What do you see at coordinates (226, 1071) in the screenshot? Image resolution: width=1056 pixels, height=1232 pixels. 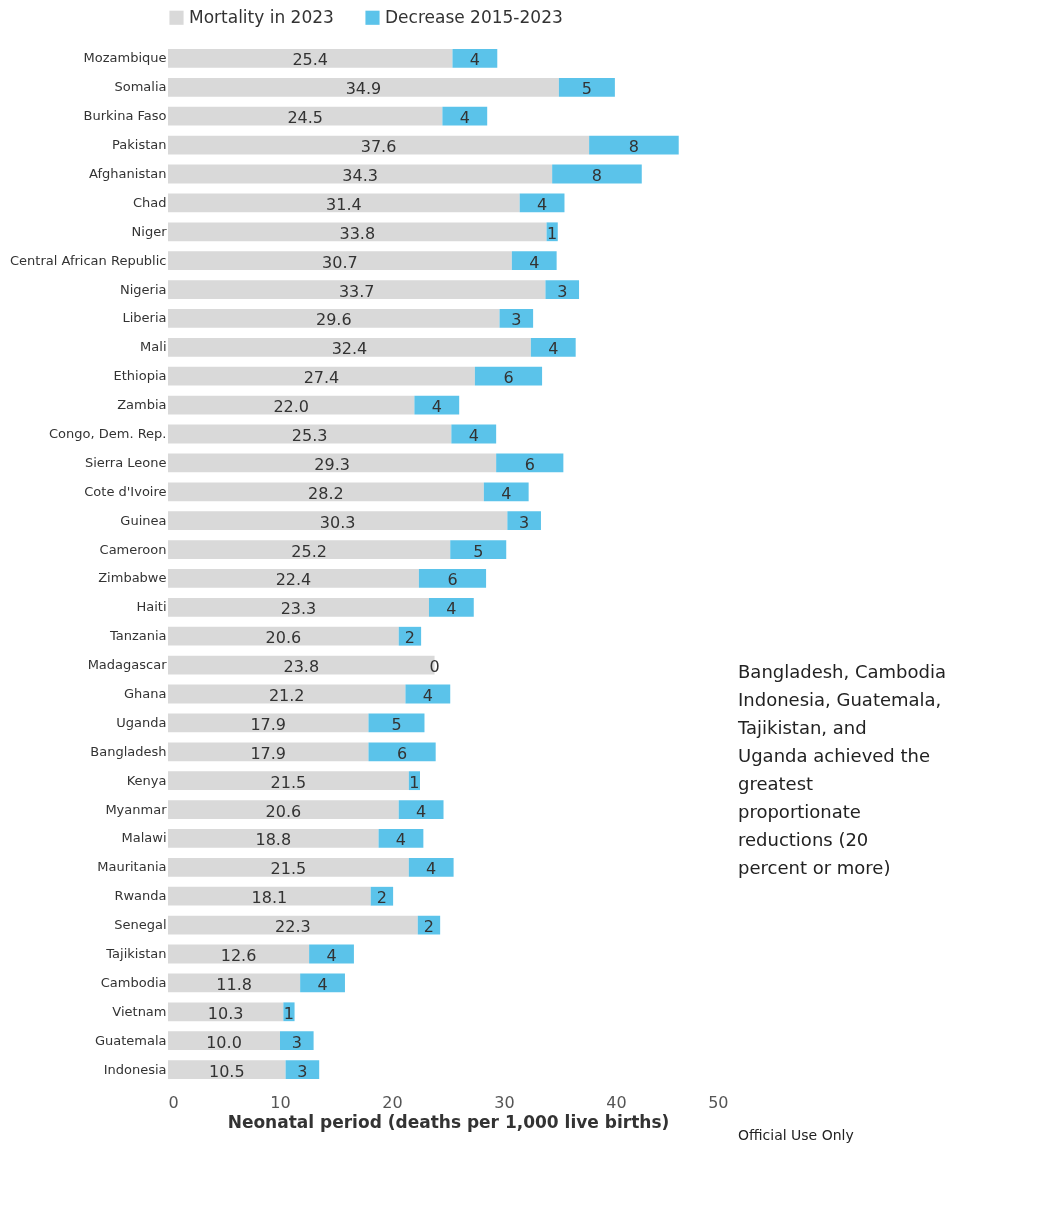 I see `data-label: 10.5` at bounding box center [226, 1071].